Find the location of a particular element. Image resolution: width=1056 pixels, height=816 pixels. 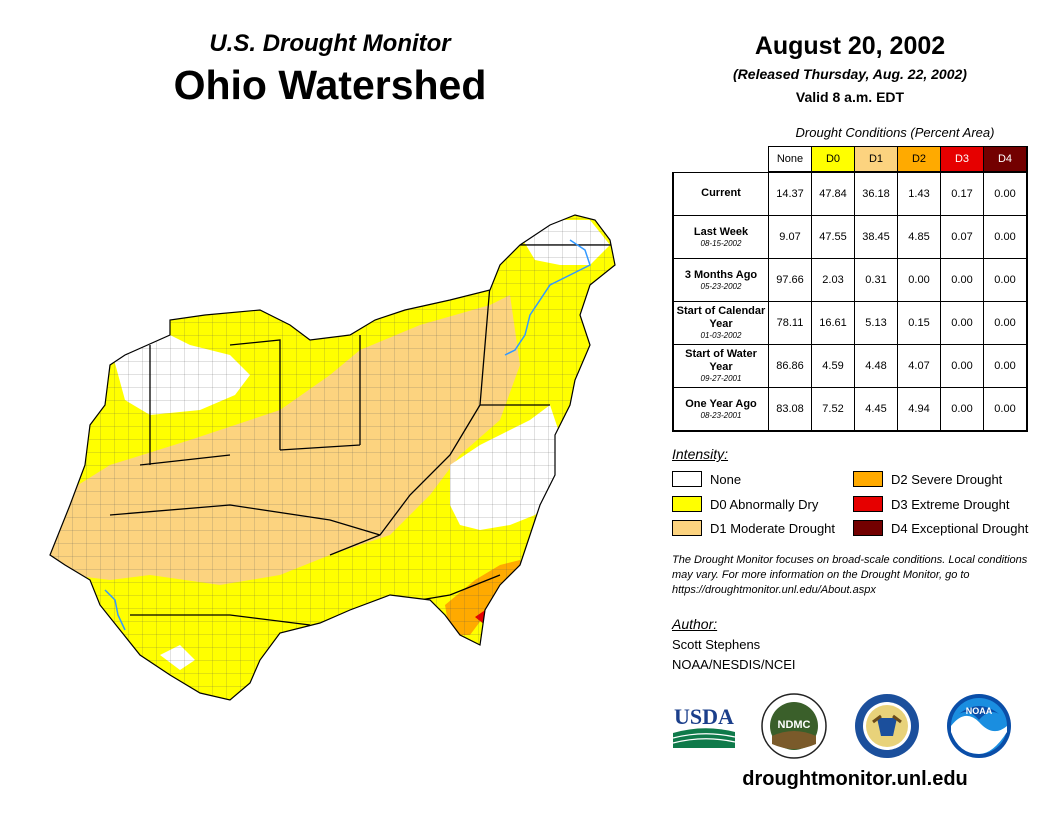

legend-swatch-d3 is located at coordinates (868, 504).